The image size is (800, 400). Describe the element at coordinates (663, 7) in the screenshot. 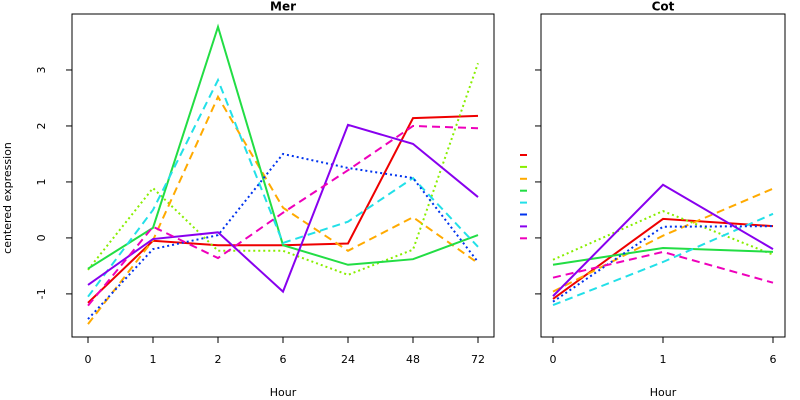

I see `chart-title: Cot` at that location.